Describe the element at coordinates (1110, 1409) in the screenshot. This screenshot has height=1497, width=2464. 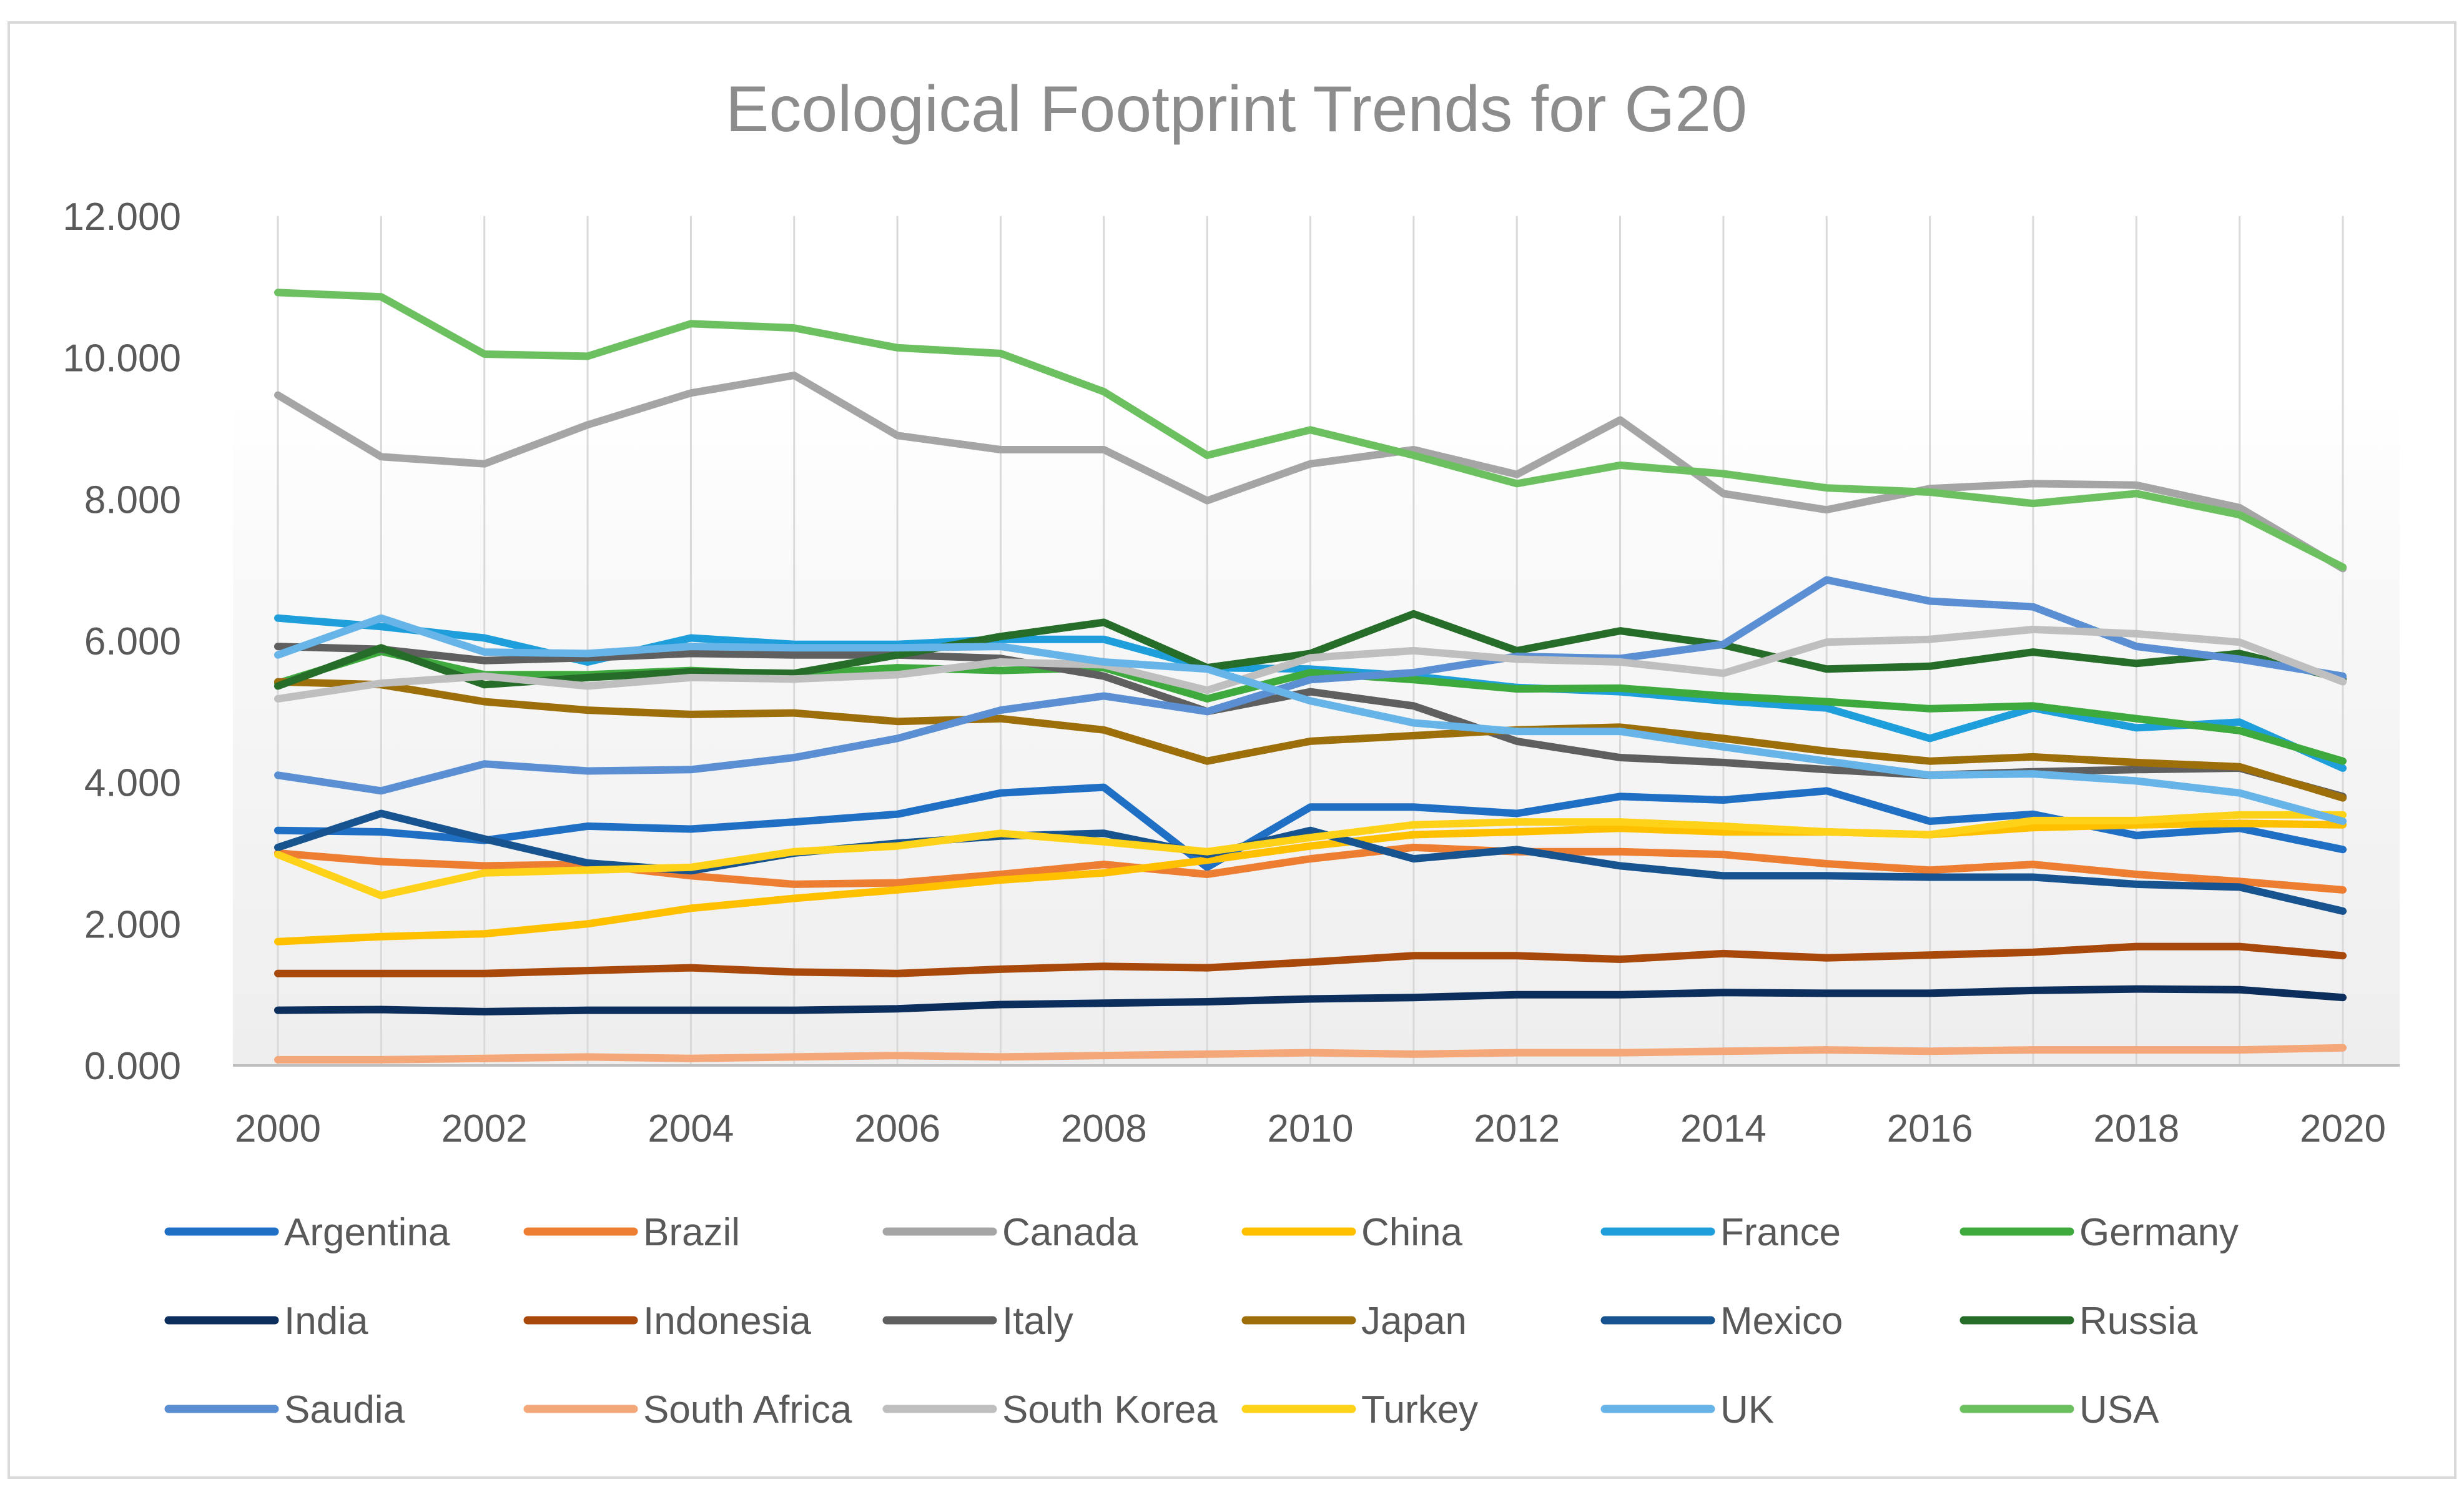
I see `legend-label-south-korea: South Korea` at that location.